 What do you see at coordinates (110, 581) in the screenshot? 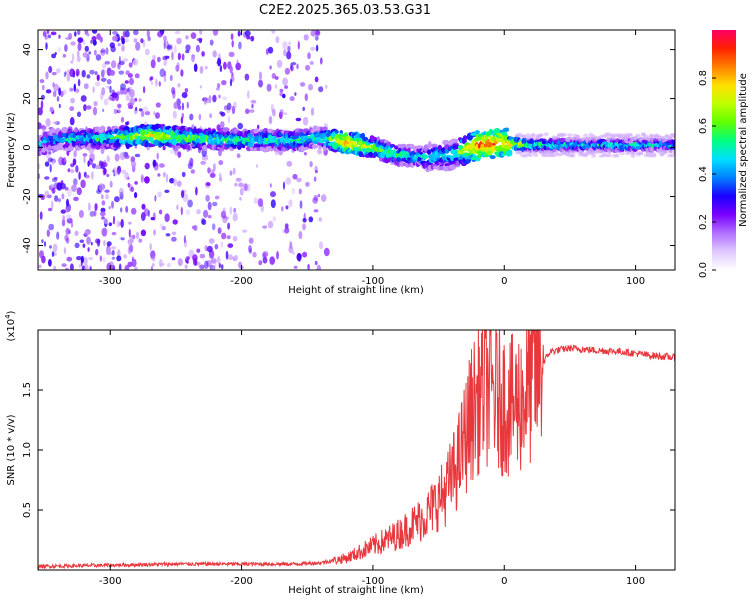
I see `x-tick-label: -300` at bounding box center [110, 581].